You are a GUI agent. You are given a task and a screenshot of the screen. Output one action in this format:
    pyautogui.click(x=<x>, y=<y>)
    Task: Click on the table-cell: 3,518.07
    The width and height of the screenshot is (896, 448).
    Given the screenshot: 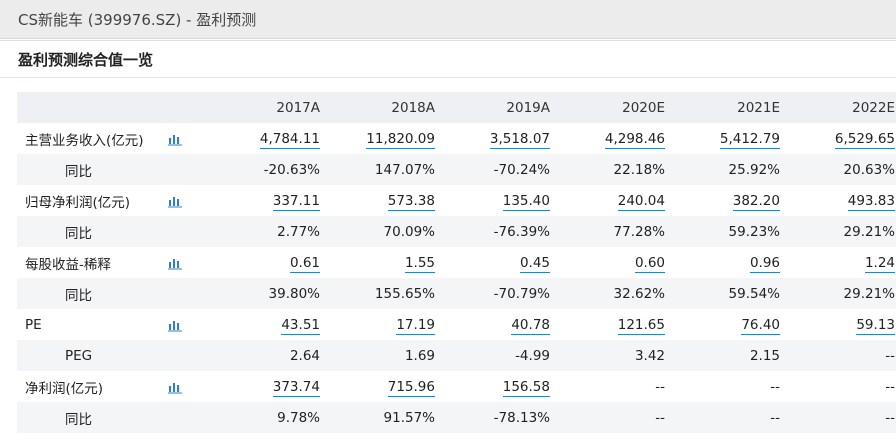 What is the action you would take?
    pyautogui.click(x=494, y=138)
    